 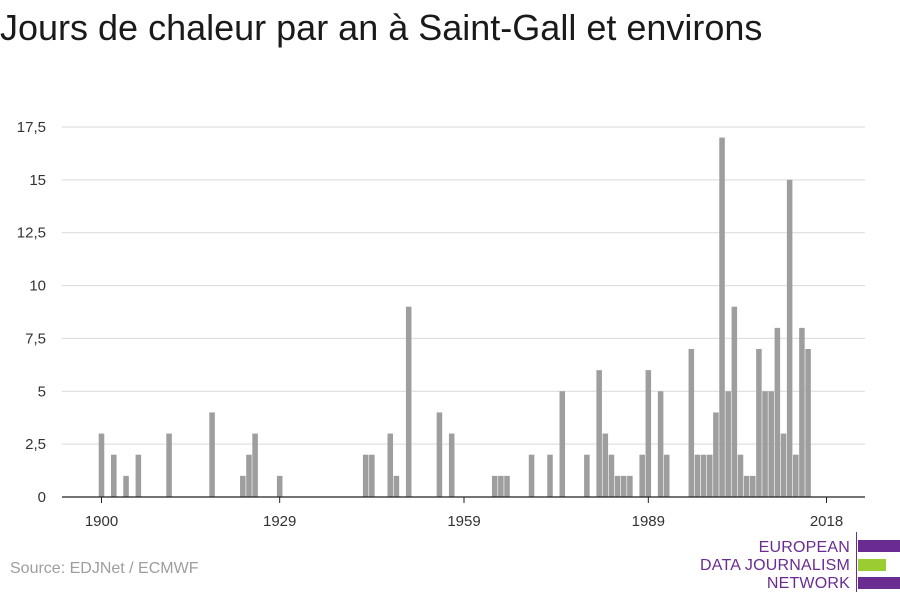 I want to click on x-tick-label: 1929, so click(x=279, y=521).